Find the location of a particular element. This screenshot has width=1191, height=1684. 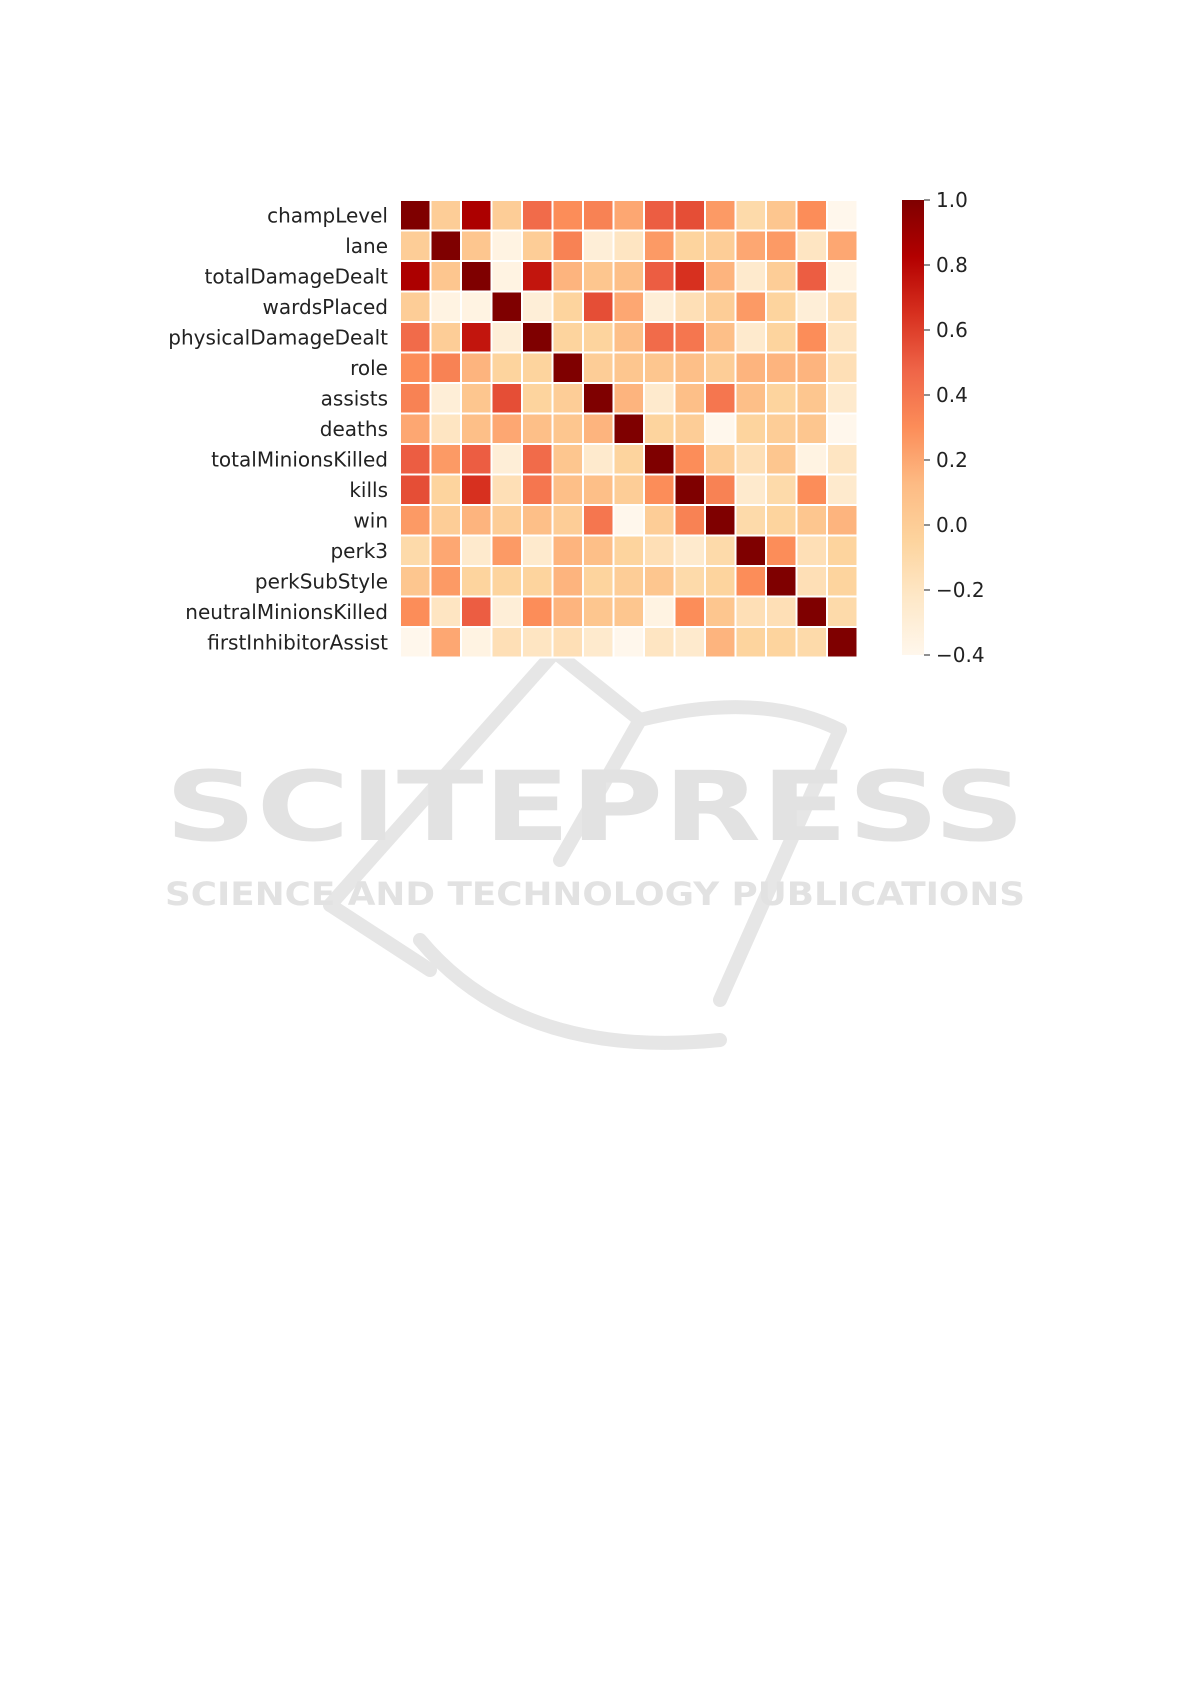

watermark-name: SCITEPRESS is located at coordinates (595, 807).